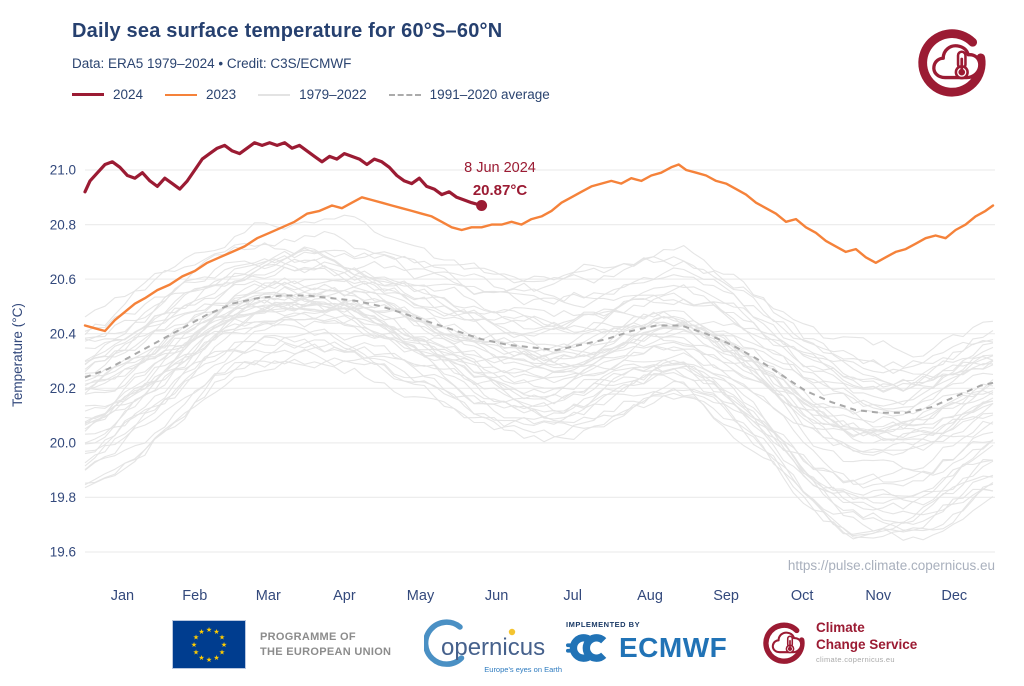 The width and height of the screenshot is (1024, 686). What do you see at coordinates (867, 635) in the screenshot?
I see `ccs-text: Climate Change Service` at bounding box center [867, 635].